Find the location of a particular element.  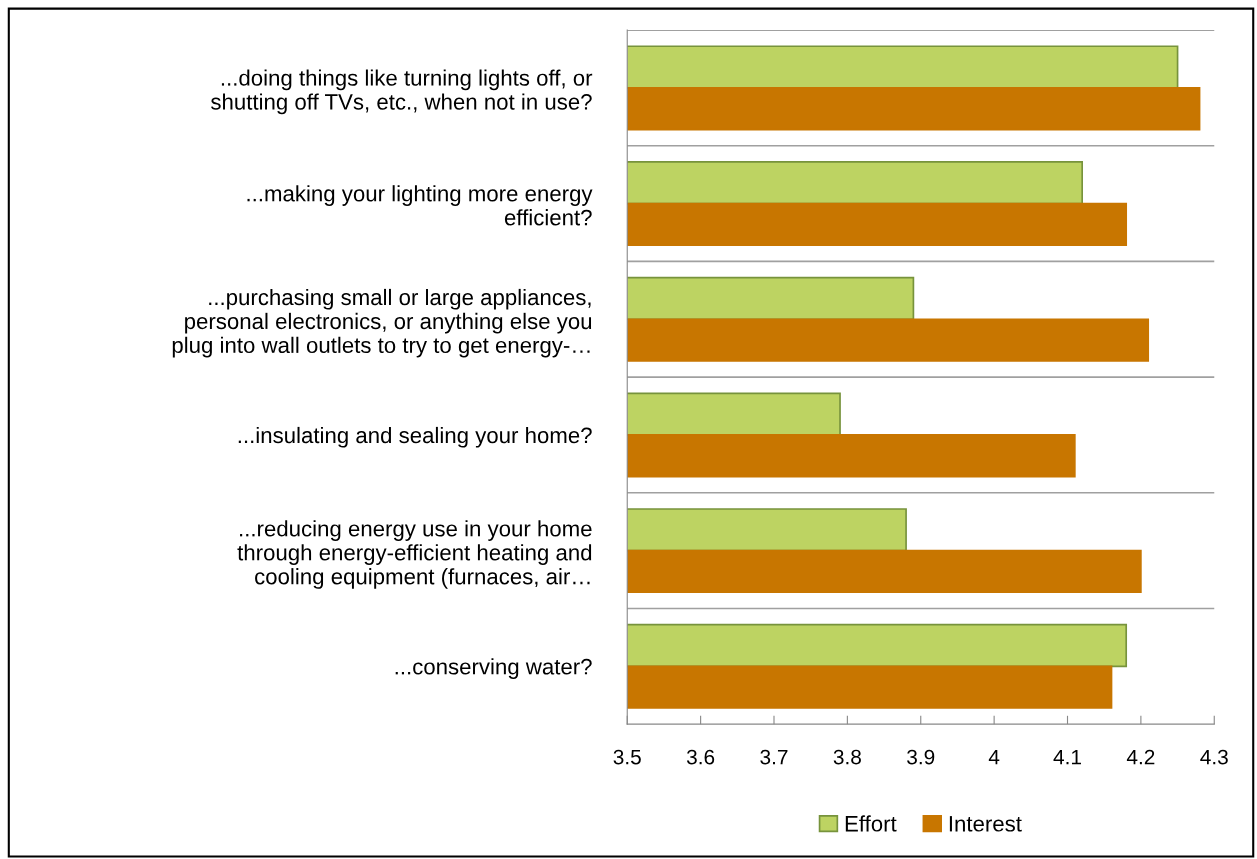

legend-label: Effort is located at coordinates (871, 823).